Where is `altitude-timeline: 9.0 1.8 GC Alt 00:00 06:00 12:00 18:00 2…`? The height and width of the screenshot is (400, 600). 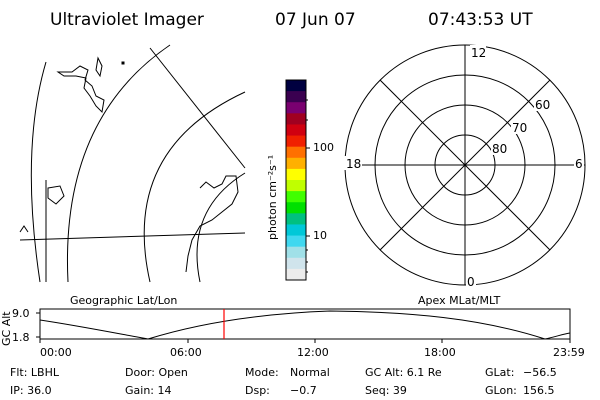
altitude-timeline: 9.0 1.8 GC Alt 00:00 06:00 12:00 18:00 2… is located at coordinates (292, 333).